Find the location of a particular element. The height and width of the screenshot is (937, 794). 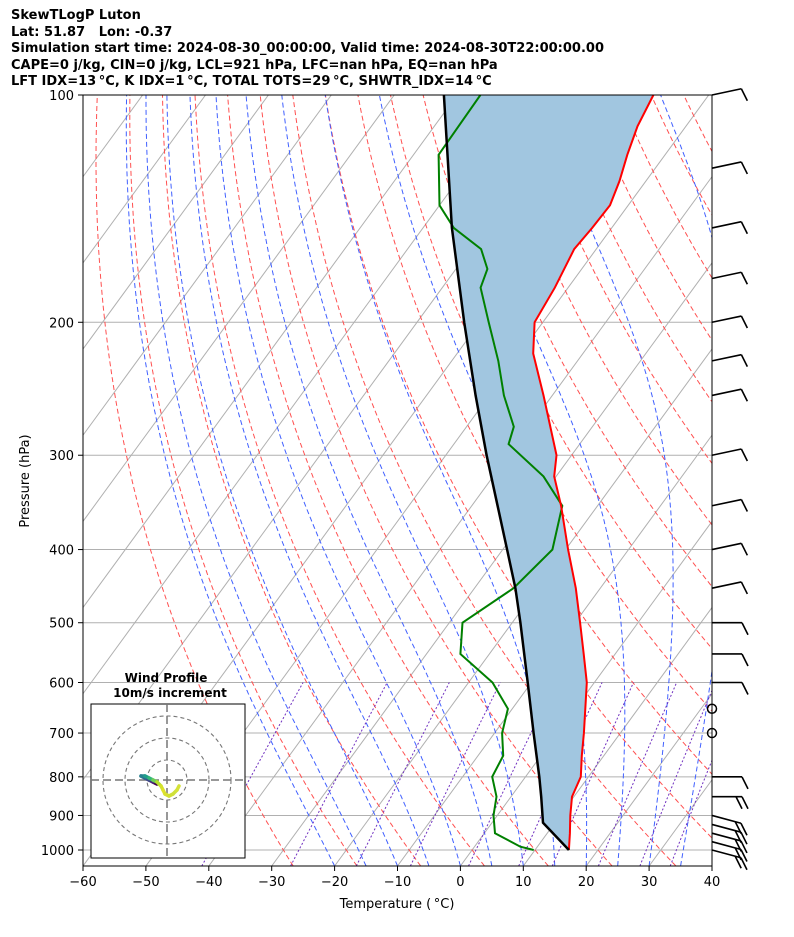

x-tick-label: −40 is located at coordinates (208, 882).